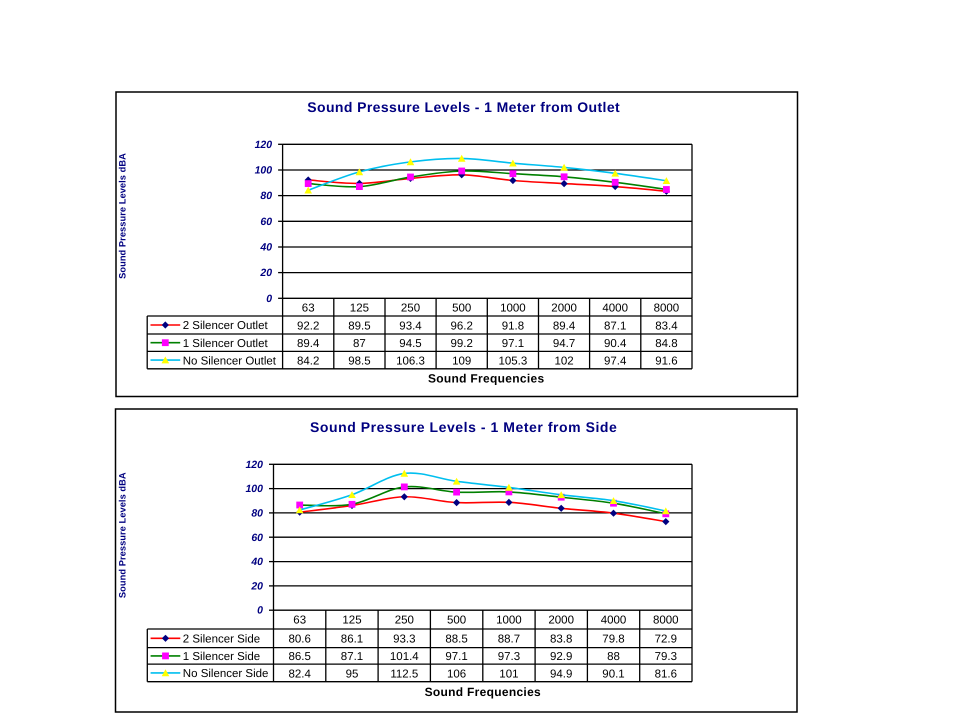 The image size is (960, 720). Describe the element at coordinates (666, 640) in the screenshot. I see `svg-text: 72.9` at that location.